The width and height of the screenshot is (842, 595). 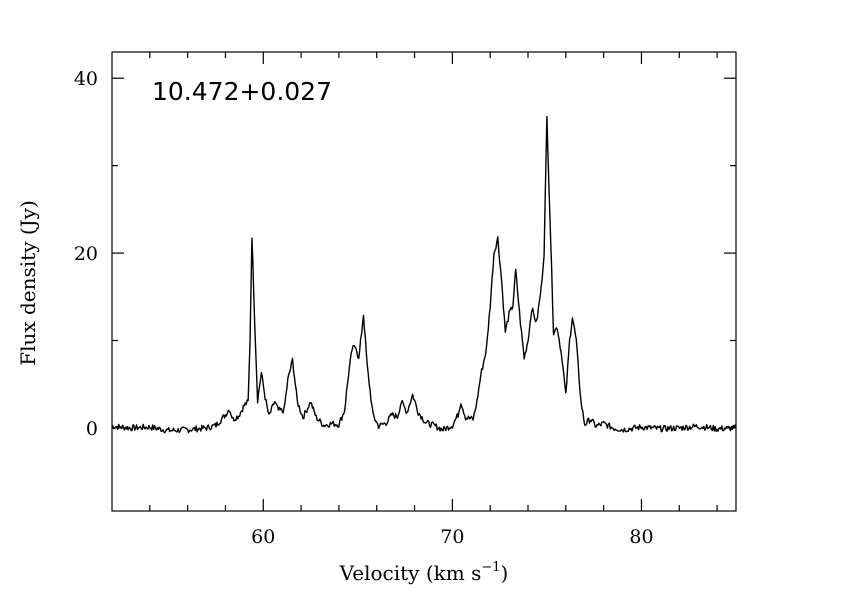 What do you see at coordinates (410, 573) in the screenshot?
I see `x-axis-label-main: Velocity (km s` at bounding box center [410, 573].